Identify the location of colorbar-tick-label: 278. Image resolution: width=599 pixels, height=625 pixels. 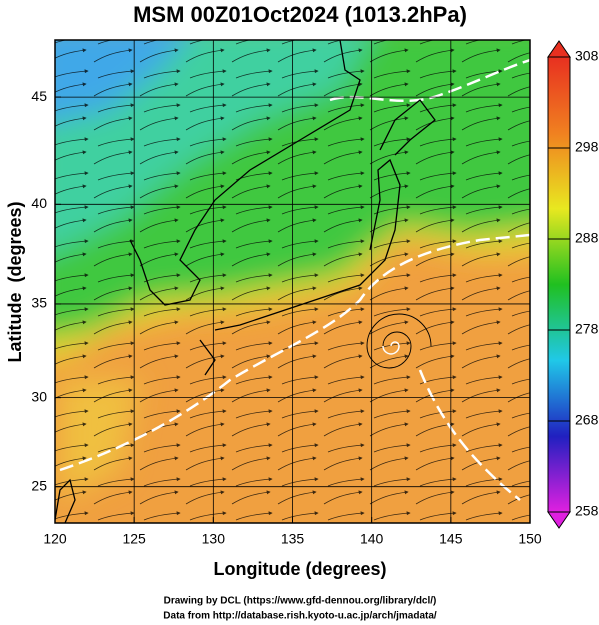
(587, 329).